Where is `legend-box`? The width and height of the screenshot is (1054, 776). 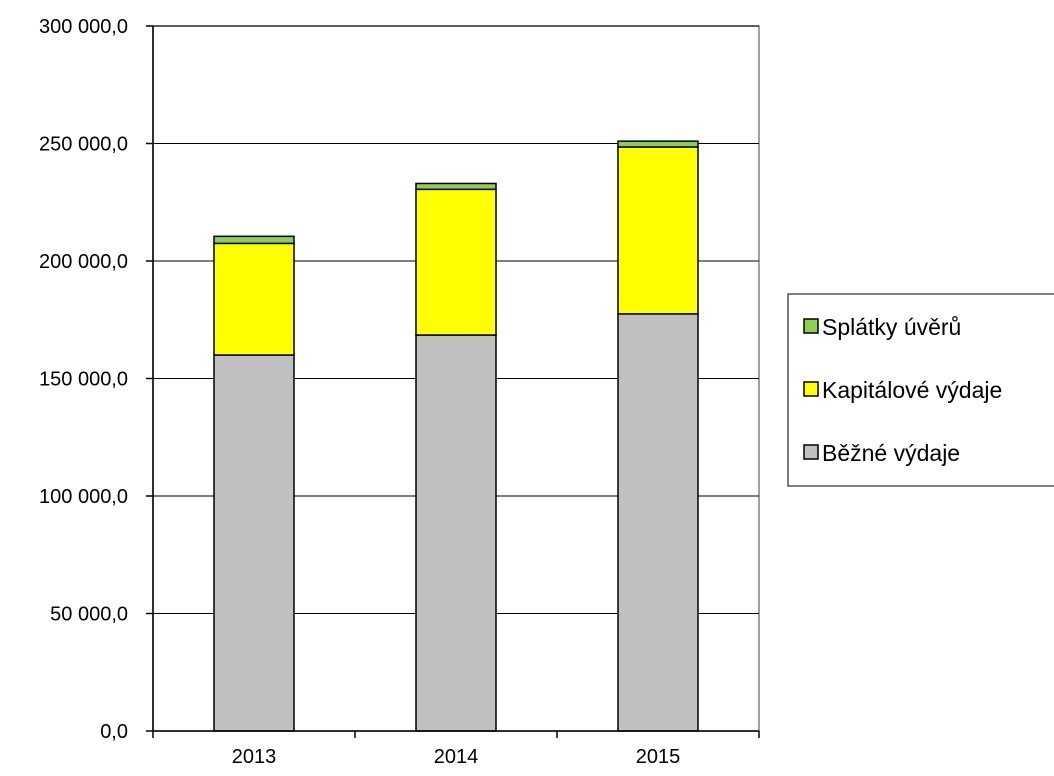
legend-box is located at coordinates (920, 390).